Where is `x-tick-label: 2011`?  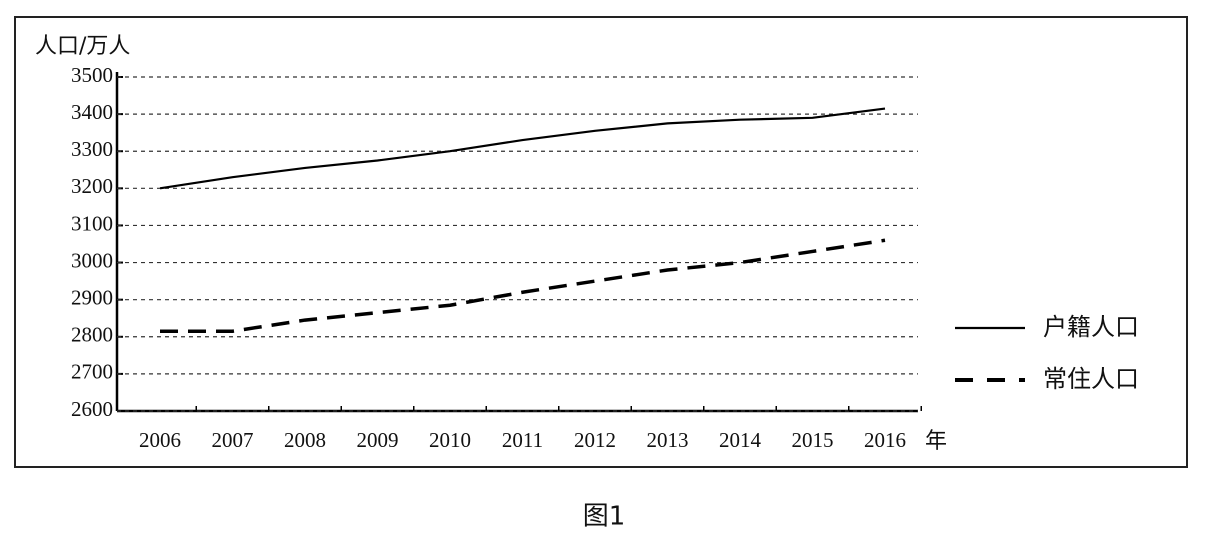 x-tick-label: 2011 is located at coordinates (522, 440).